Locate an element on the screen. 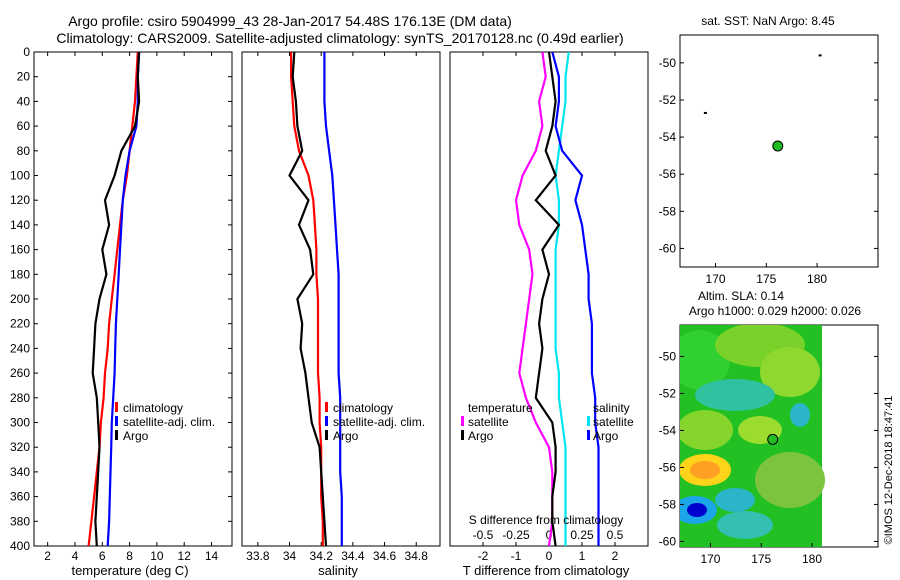 This screenshot has width=900, height=580. depth-tick-label: 340 is located at coordinates (20, 472).